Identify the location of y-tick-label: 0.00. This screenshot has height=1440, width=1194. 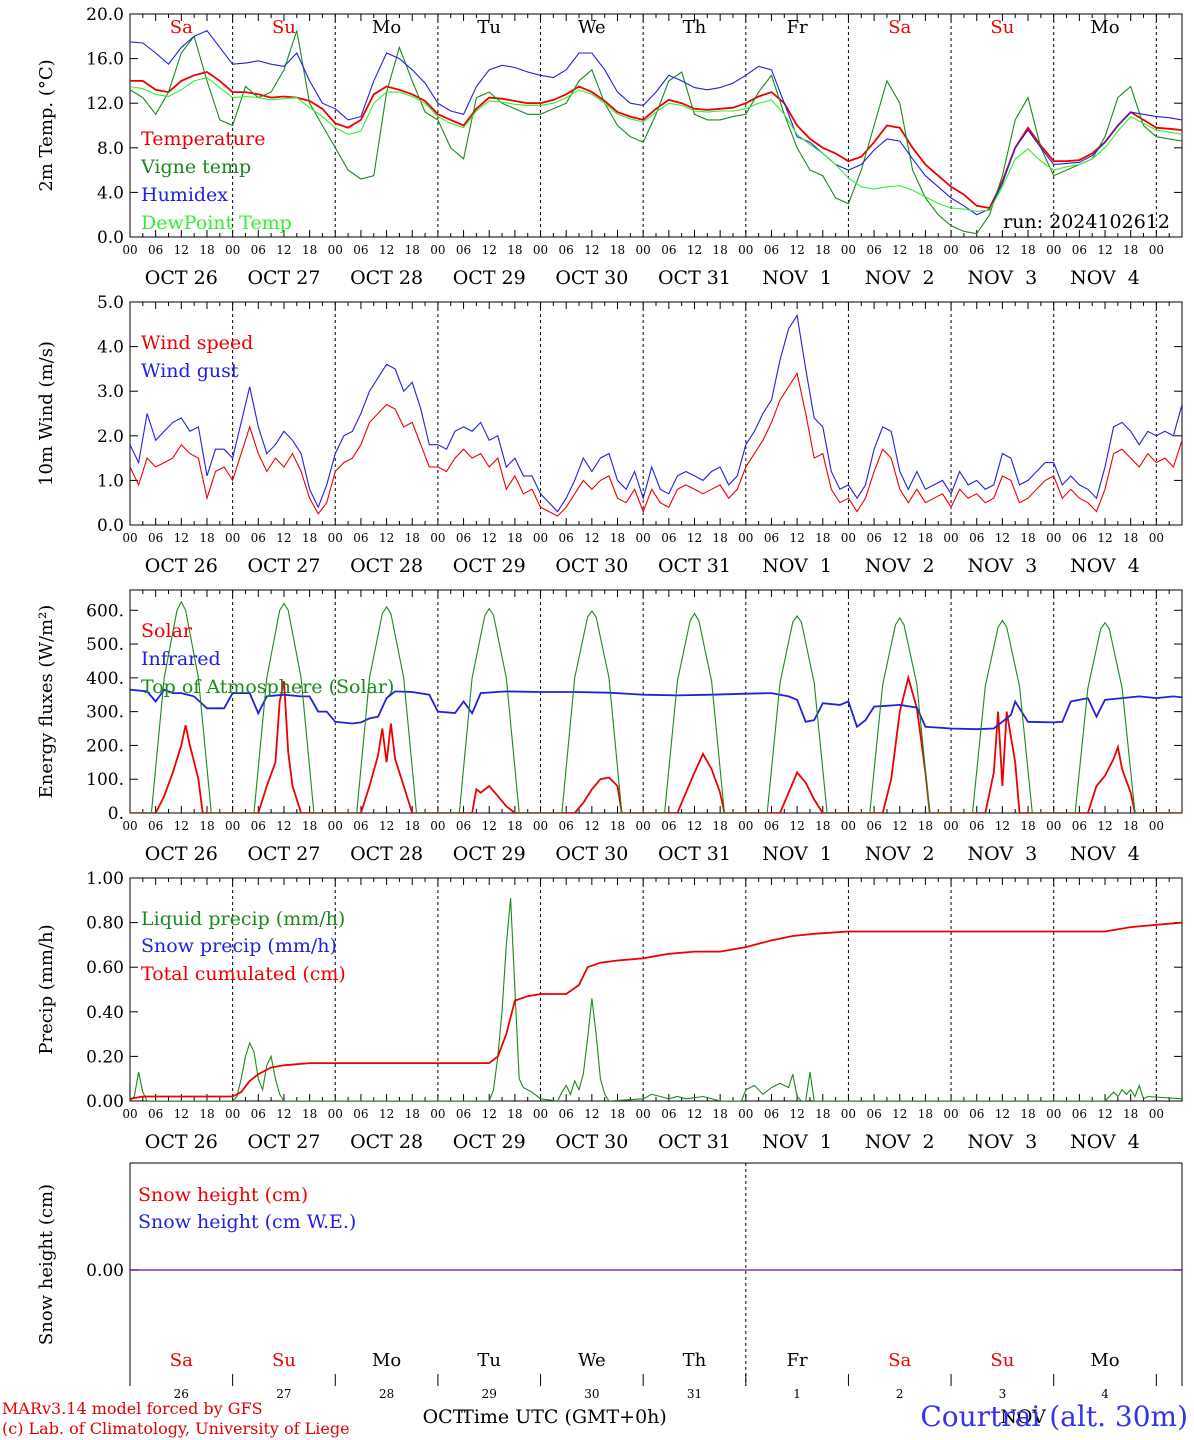
(105, 1271).